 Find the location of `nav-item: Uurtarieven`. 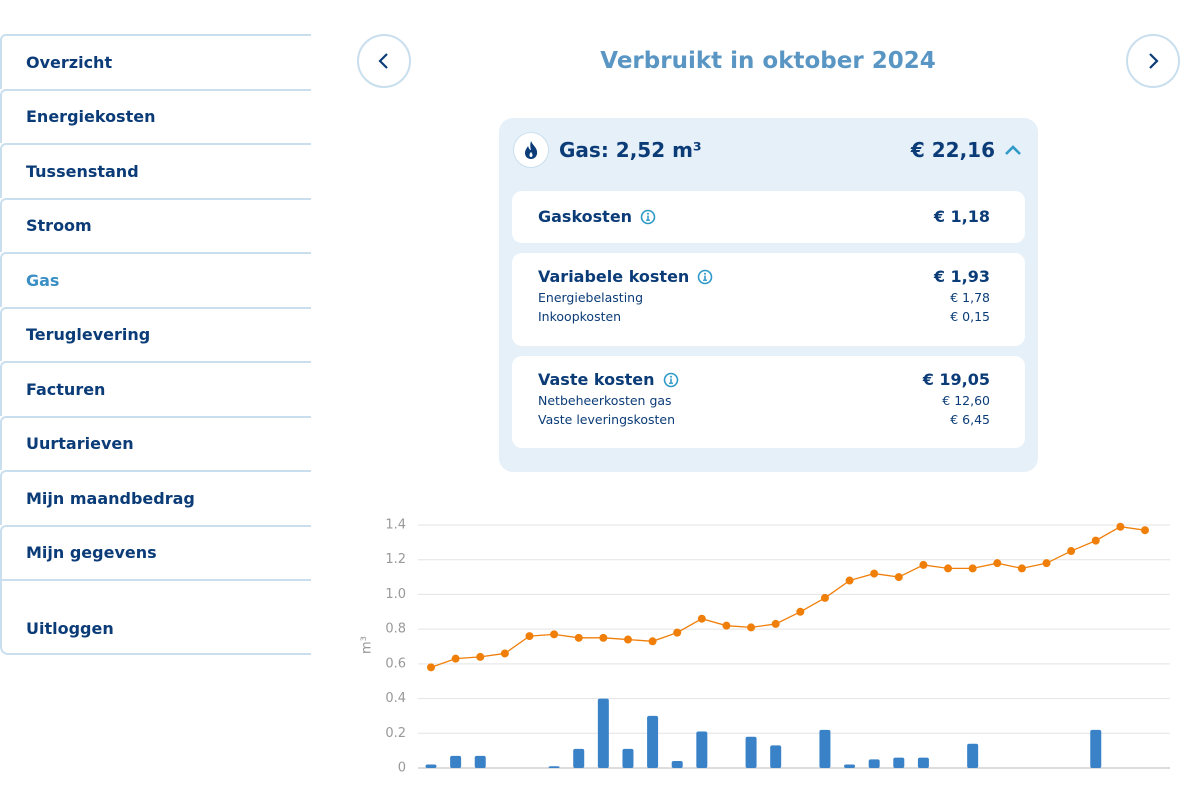

nav-item: Uurtarieven is located at coordinates (155, 442).